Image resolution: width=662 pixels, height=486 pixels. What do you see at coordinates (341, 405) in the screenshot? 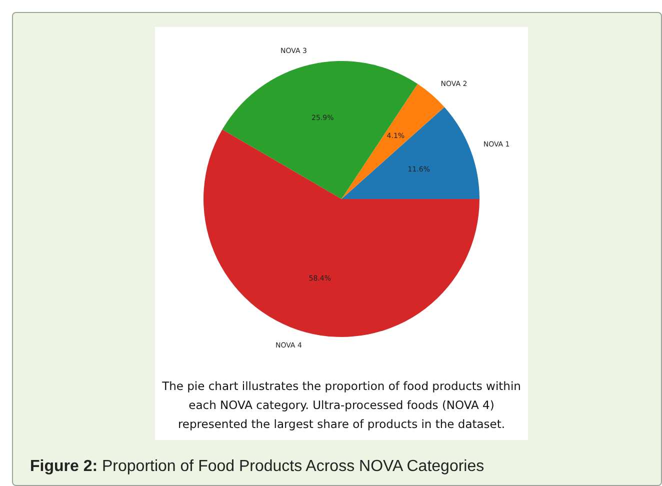
I see `text: The pie chart illustrates the proportion of food products within each NOVA category. Ultra-processed foods (NOVA 4) represented the largest share of products in the dataset.` at bounding box center [341, 405].